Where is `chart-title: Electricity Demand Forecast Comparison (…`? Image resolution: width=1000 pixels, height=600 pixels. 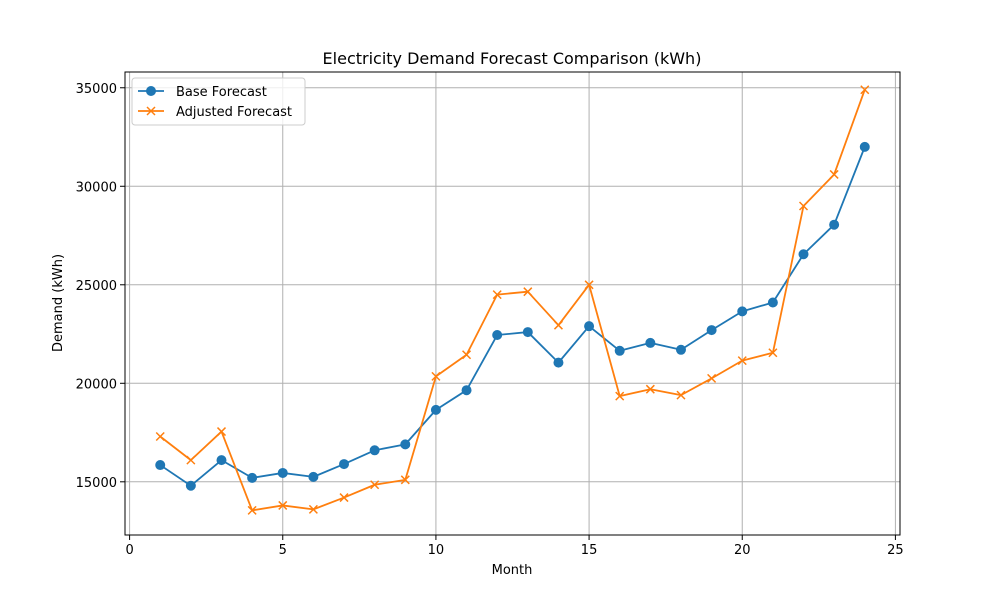
chart-title: Electricity Demand Forecast Comparison (… is located at coordinates (512, 58).